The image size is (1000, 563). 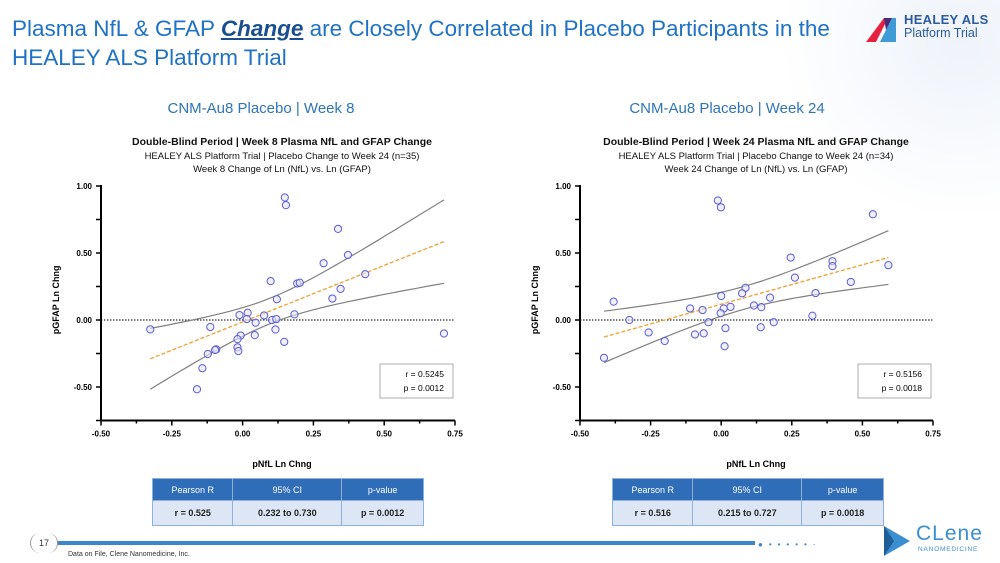 I want to click on x-axis-title: pNfL Ln Chng, so click(x=281, y=464).